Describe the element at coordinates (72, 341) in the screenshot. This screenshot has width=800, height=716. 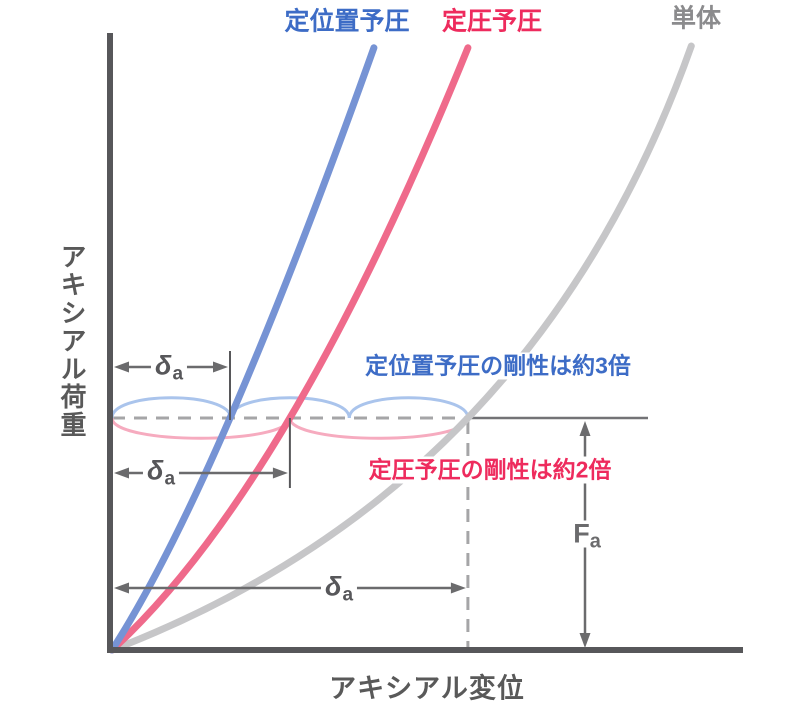
I see `y-axis-label: アキシアル荷重` at that location.